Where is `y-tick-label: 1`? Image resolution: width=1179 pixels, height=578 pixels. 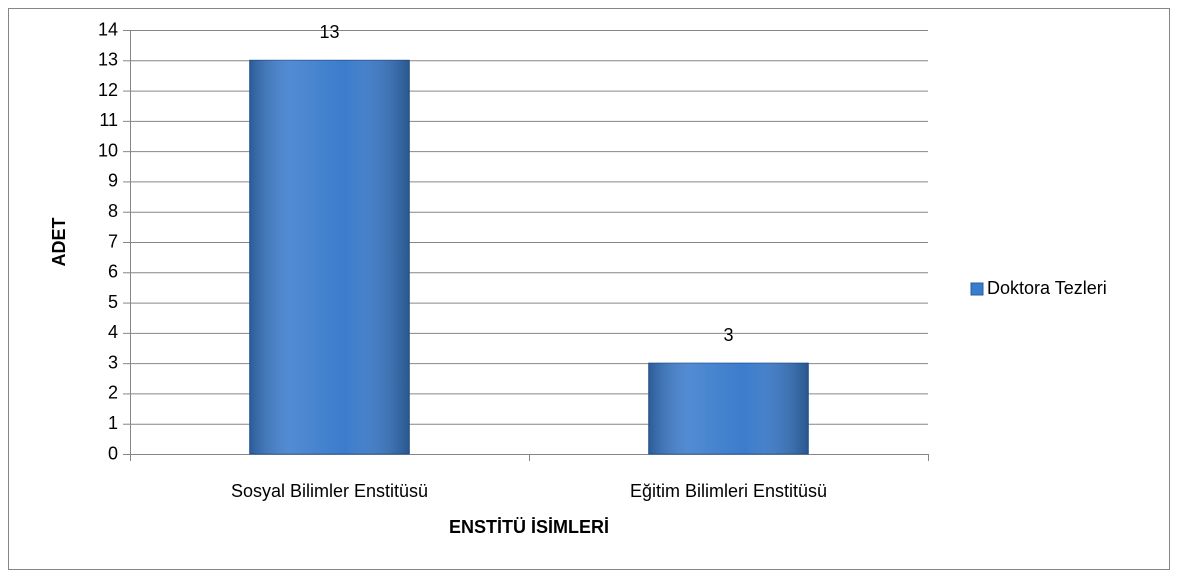
y-tick-label: 1 is located at coordinates (113, 423).